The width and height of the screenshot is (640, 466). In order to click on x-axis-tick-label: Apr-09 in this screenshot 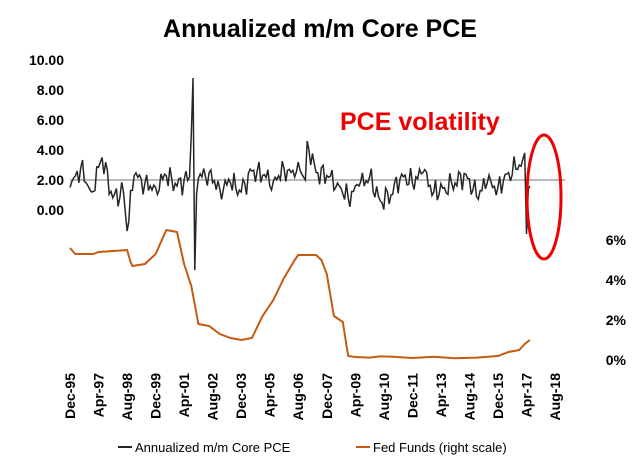, I will do `click(355, 395)`.